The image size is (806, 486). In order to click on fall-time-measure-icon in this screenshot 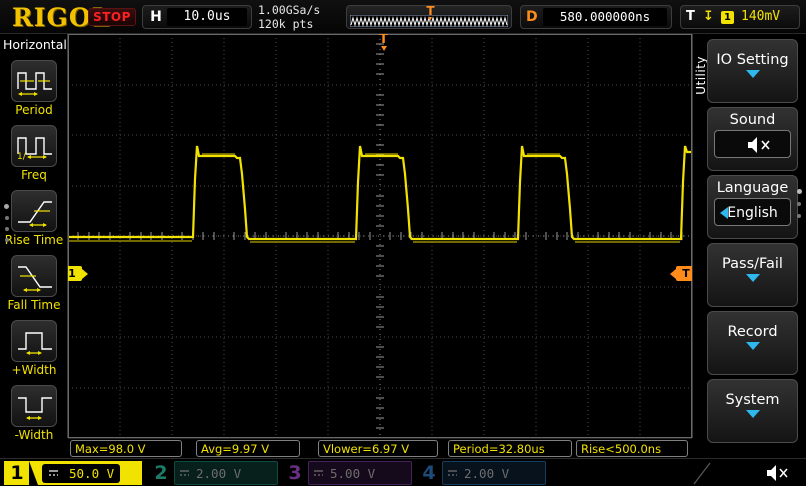, I will do `click(34, 276)`.